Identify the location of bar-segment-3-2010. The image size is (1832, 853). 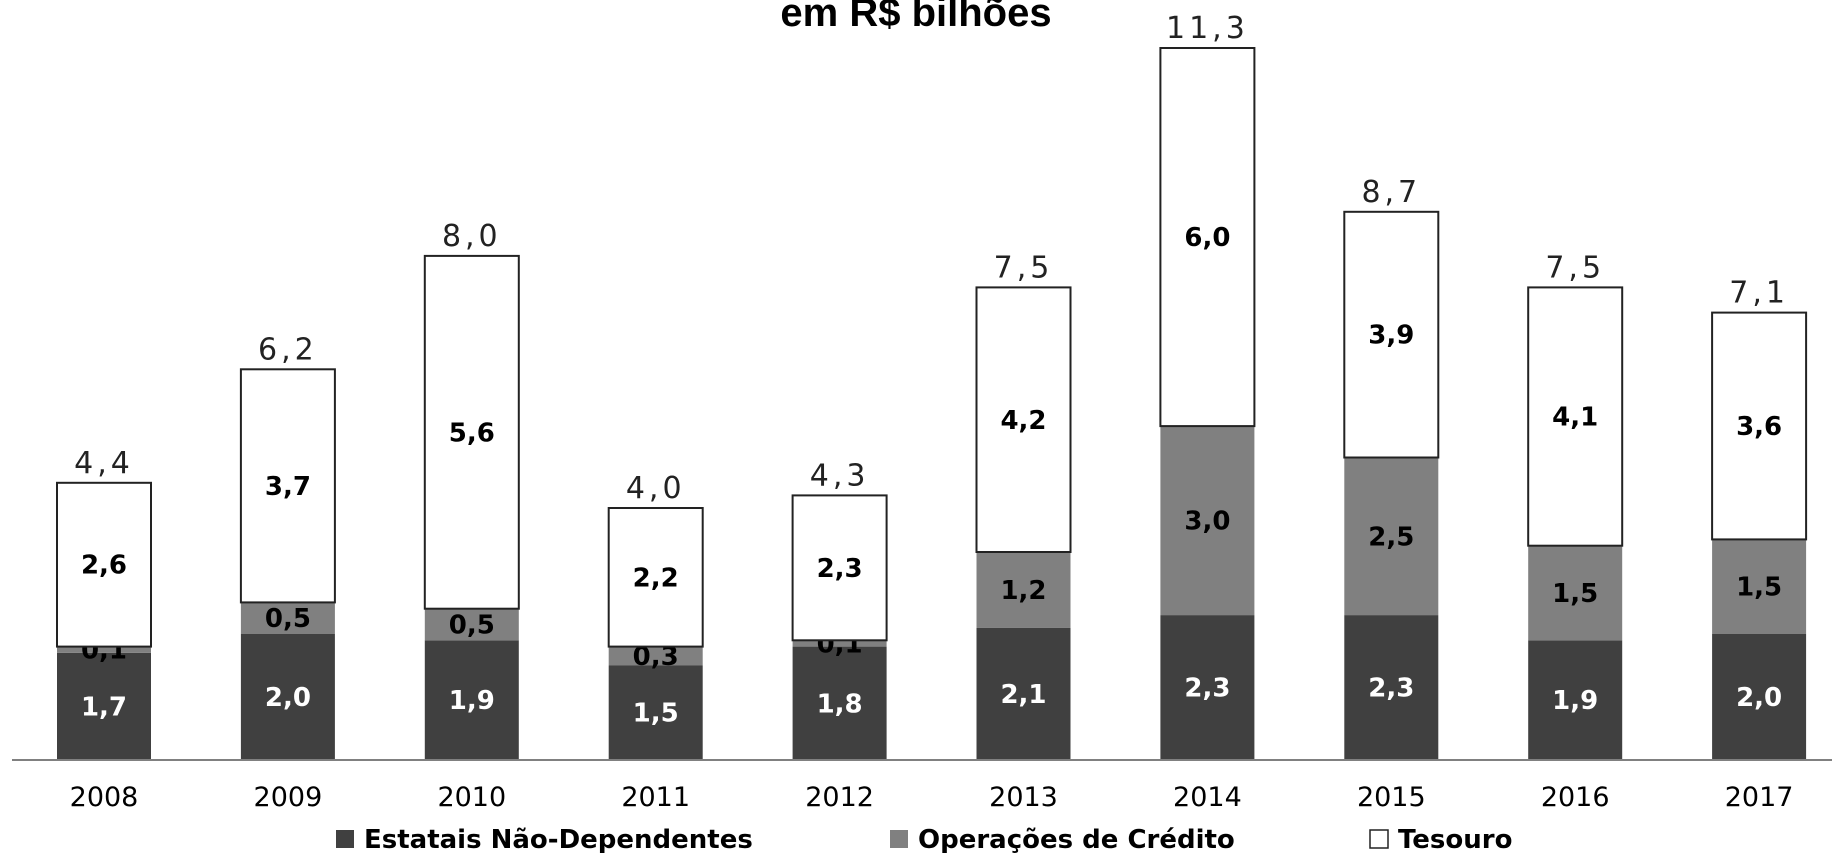
(471, 432).